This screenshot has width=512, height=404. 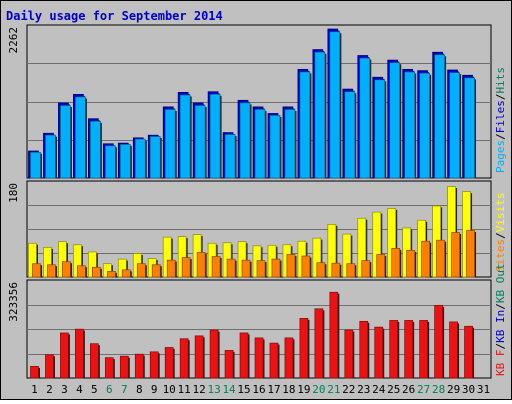 I want to click on x-tick-label: 9, so click(x=154, y=389).